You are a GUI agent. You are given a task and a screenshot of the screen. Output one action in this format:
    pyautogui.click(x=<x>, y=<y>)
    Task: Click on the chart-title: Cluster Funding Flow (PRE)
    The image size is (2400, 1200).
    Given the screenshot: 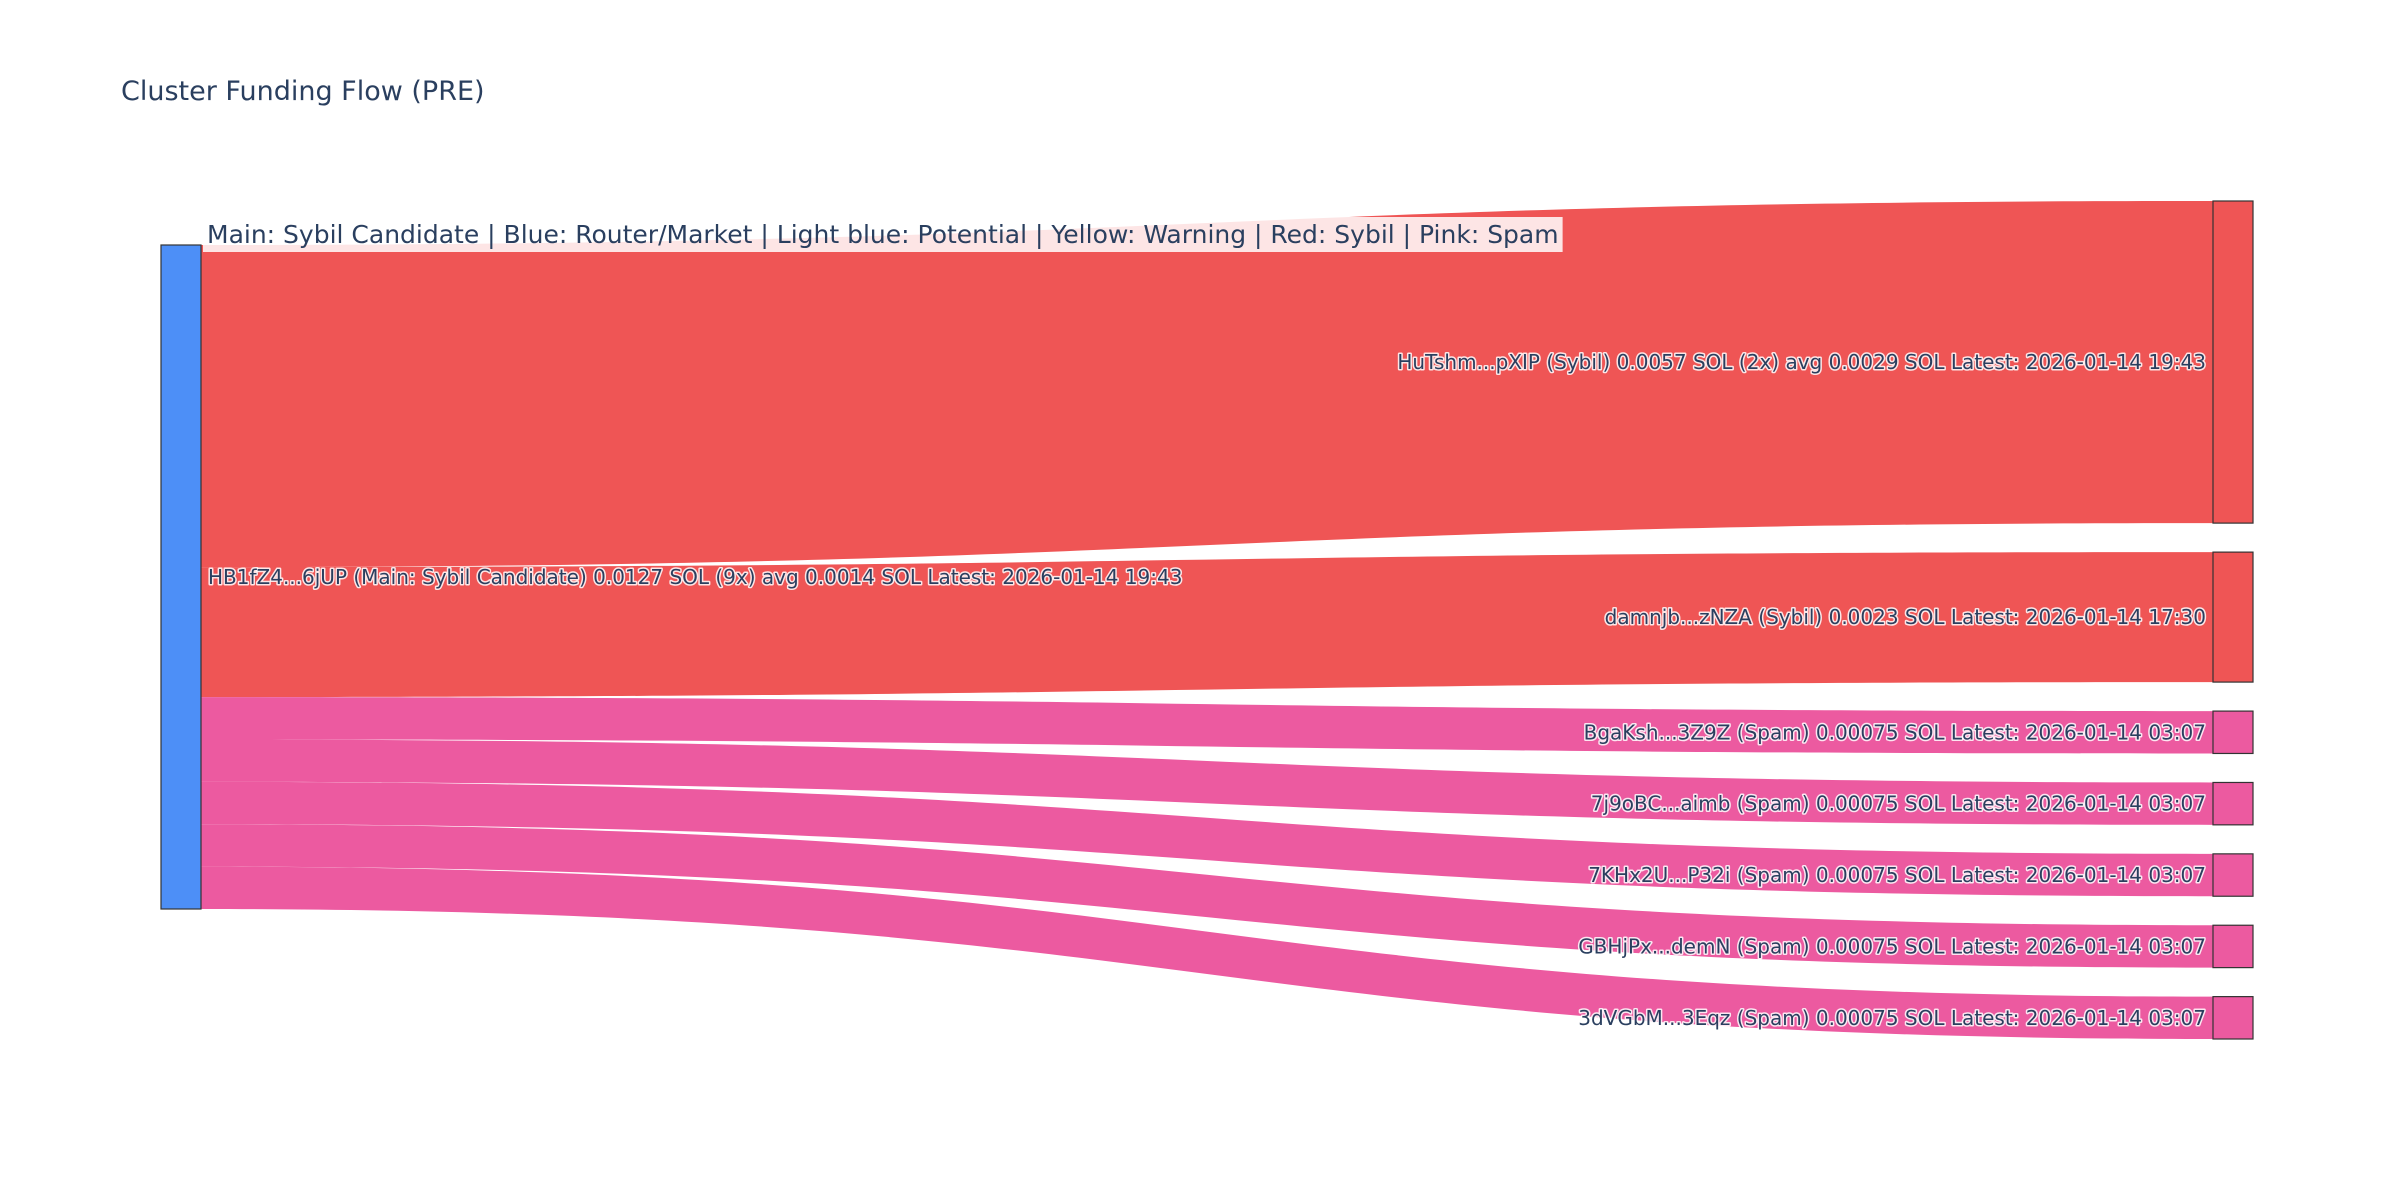 What is the action you would take?
    pyautogui.click(x=303, y=91)
    